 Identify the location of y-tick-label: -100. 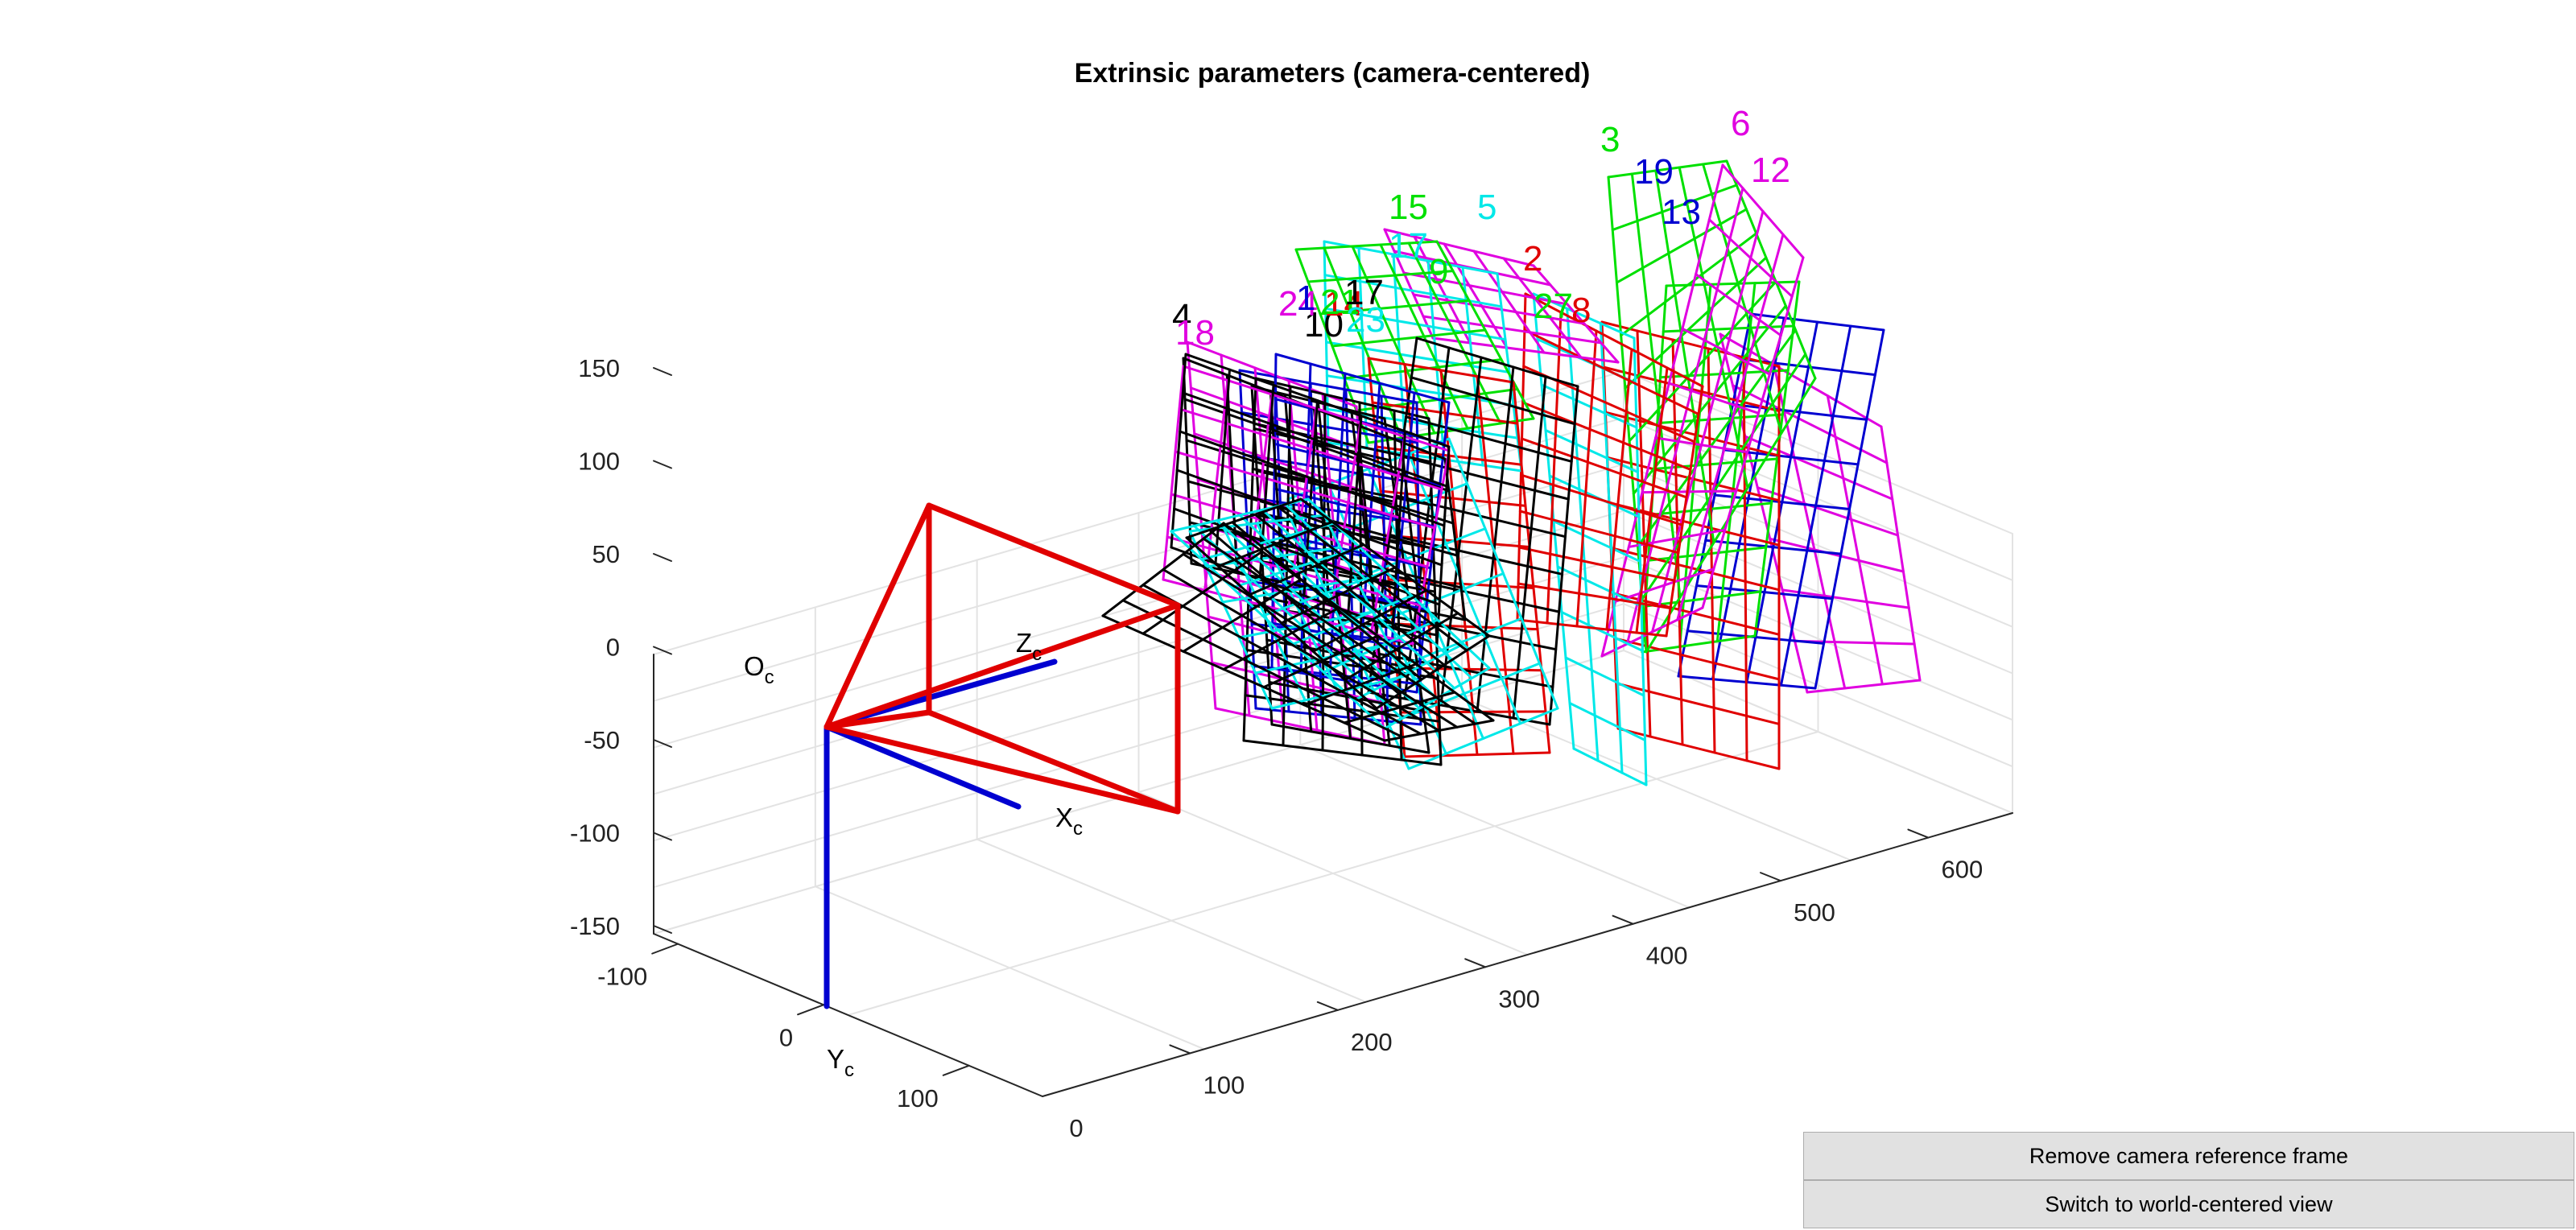
(622, 977).